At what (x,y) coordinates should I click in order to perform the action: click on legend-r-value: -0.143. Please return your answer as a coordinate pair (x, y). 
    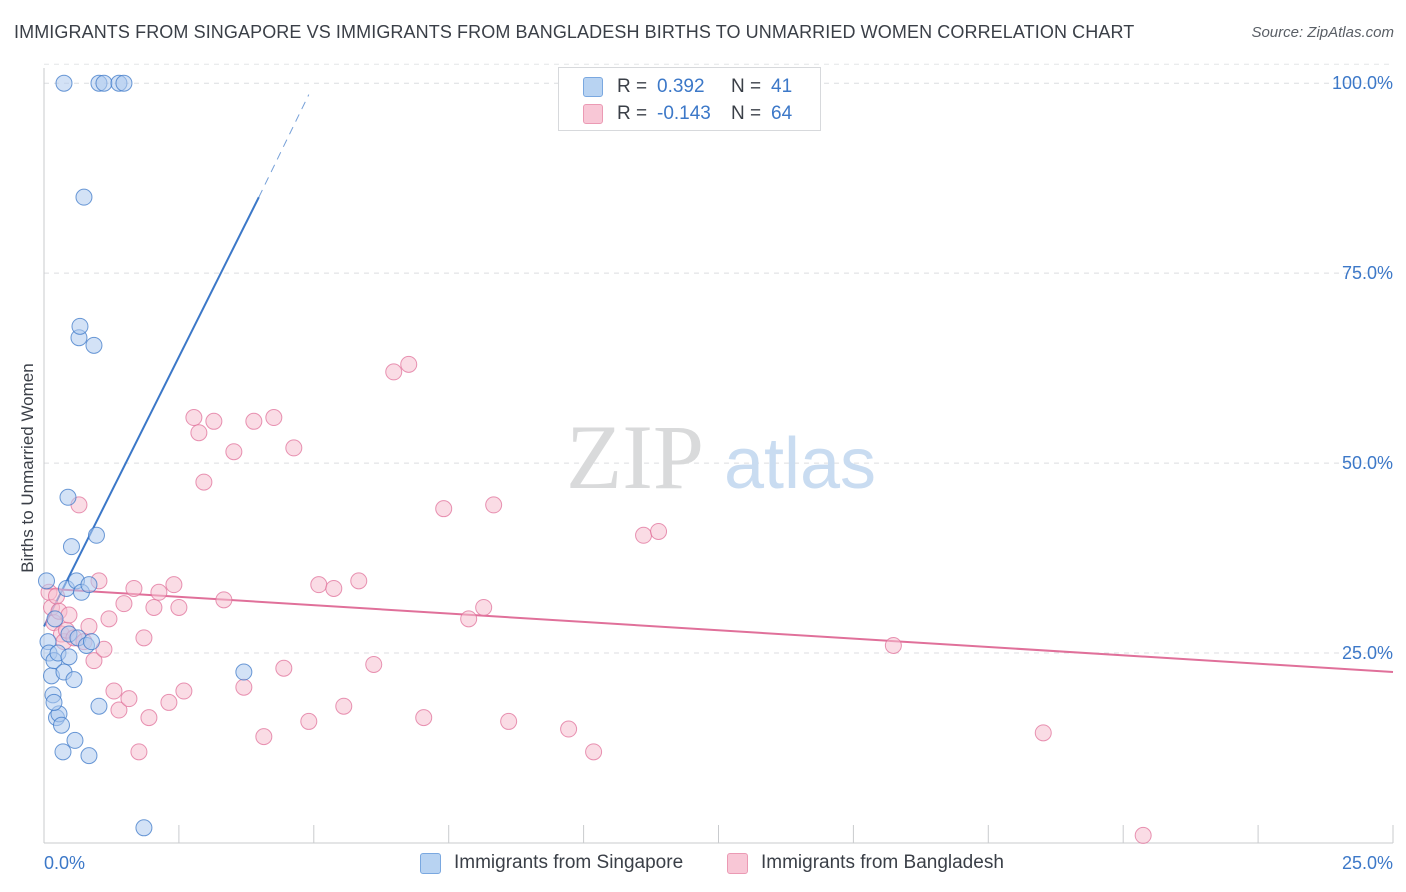
    Looking at the image, I should click on (684, 113).